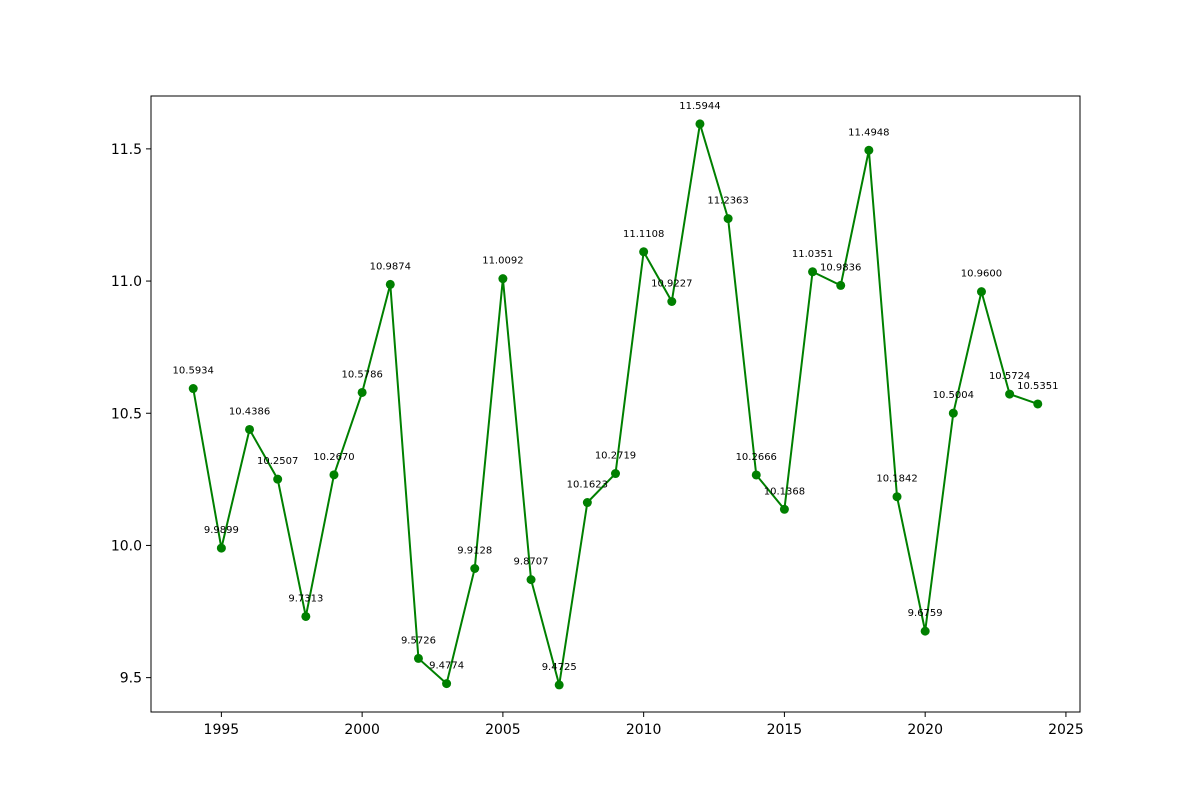 Image resolution: width=1200 pixels, height=804 pixels. I want to click on data-label: 10.5004, so click(953, 395).